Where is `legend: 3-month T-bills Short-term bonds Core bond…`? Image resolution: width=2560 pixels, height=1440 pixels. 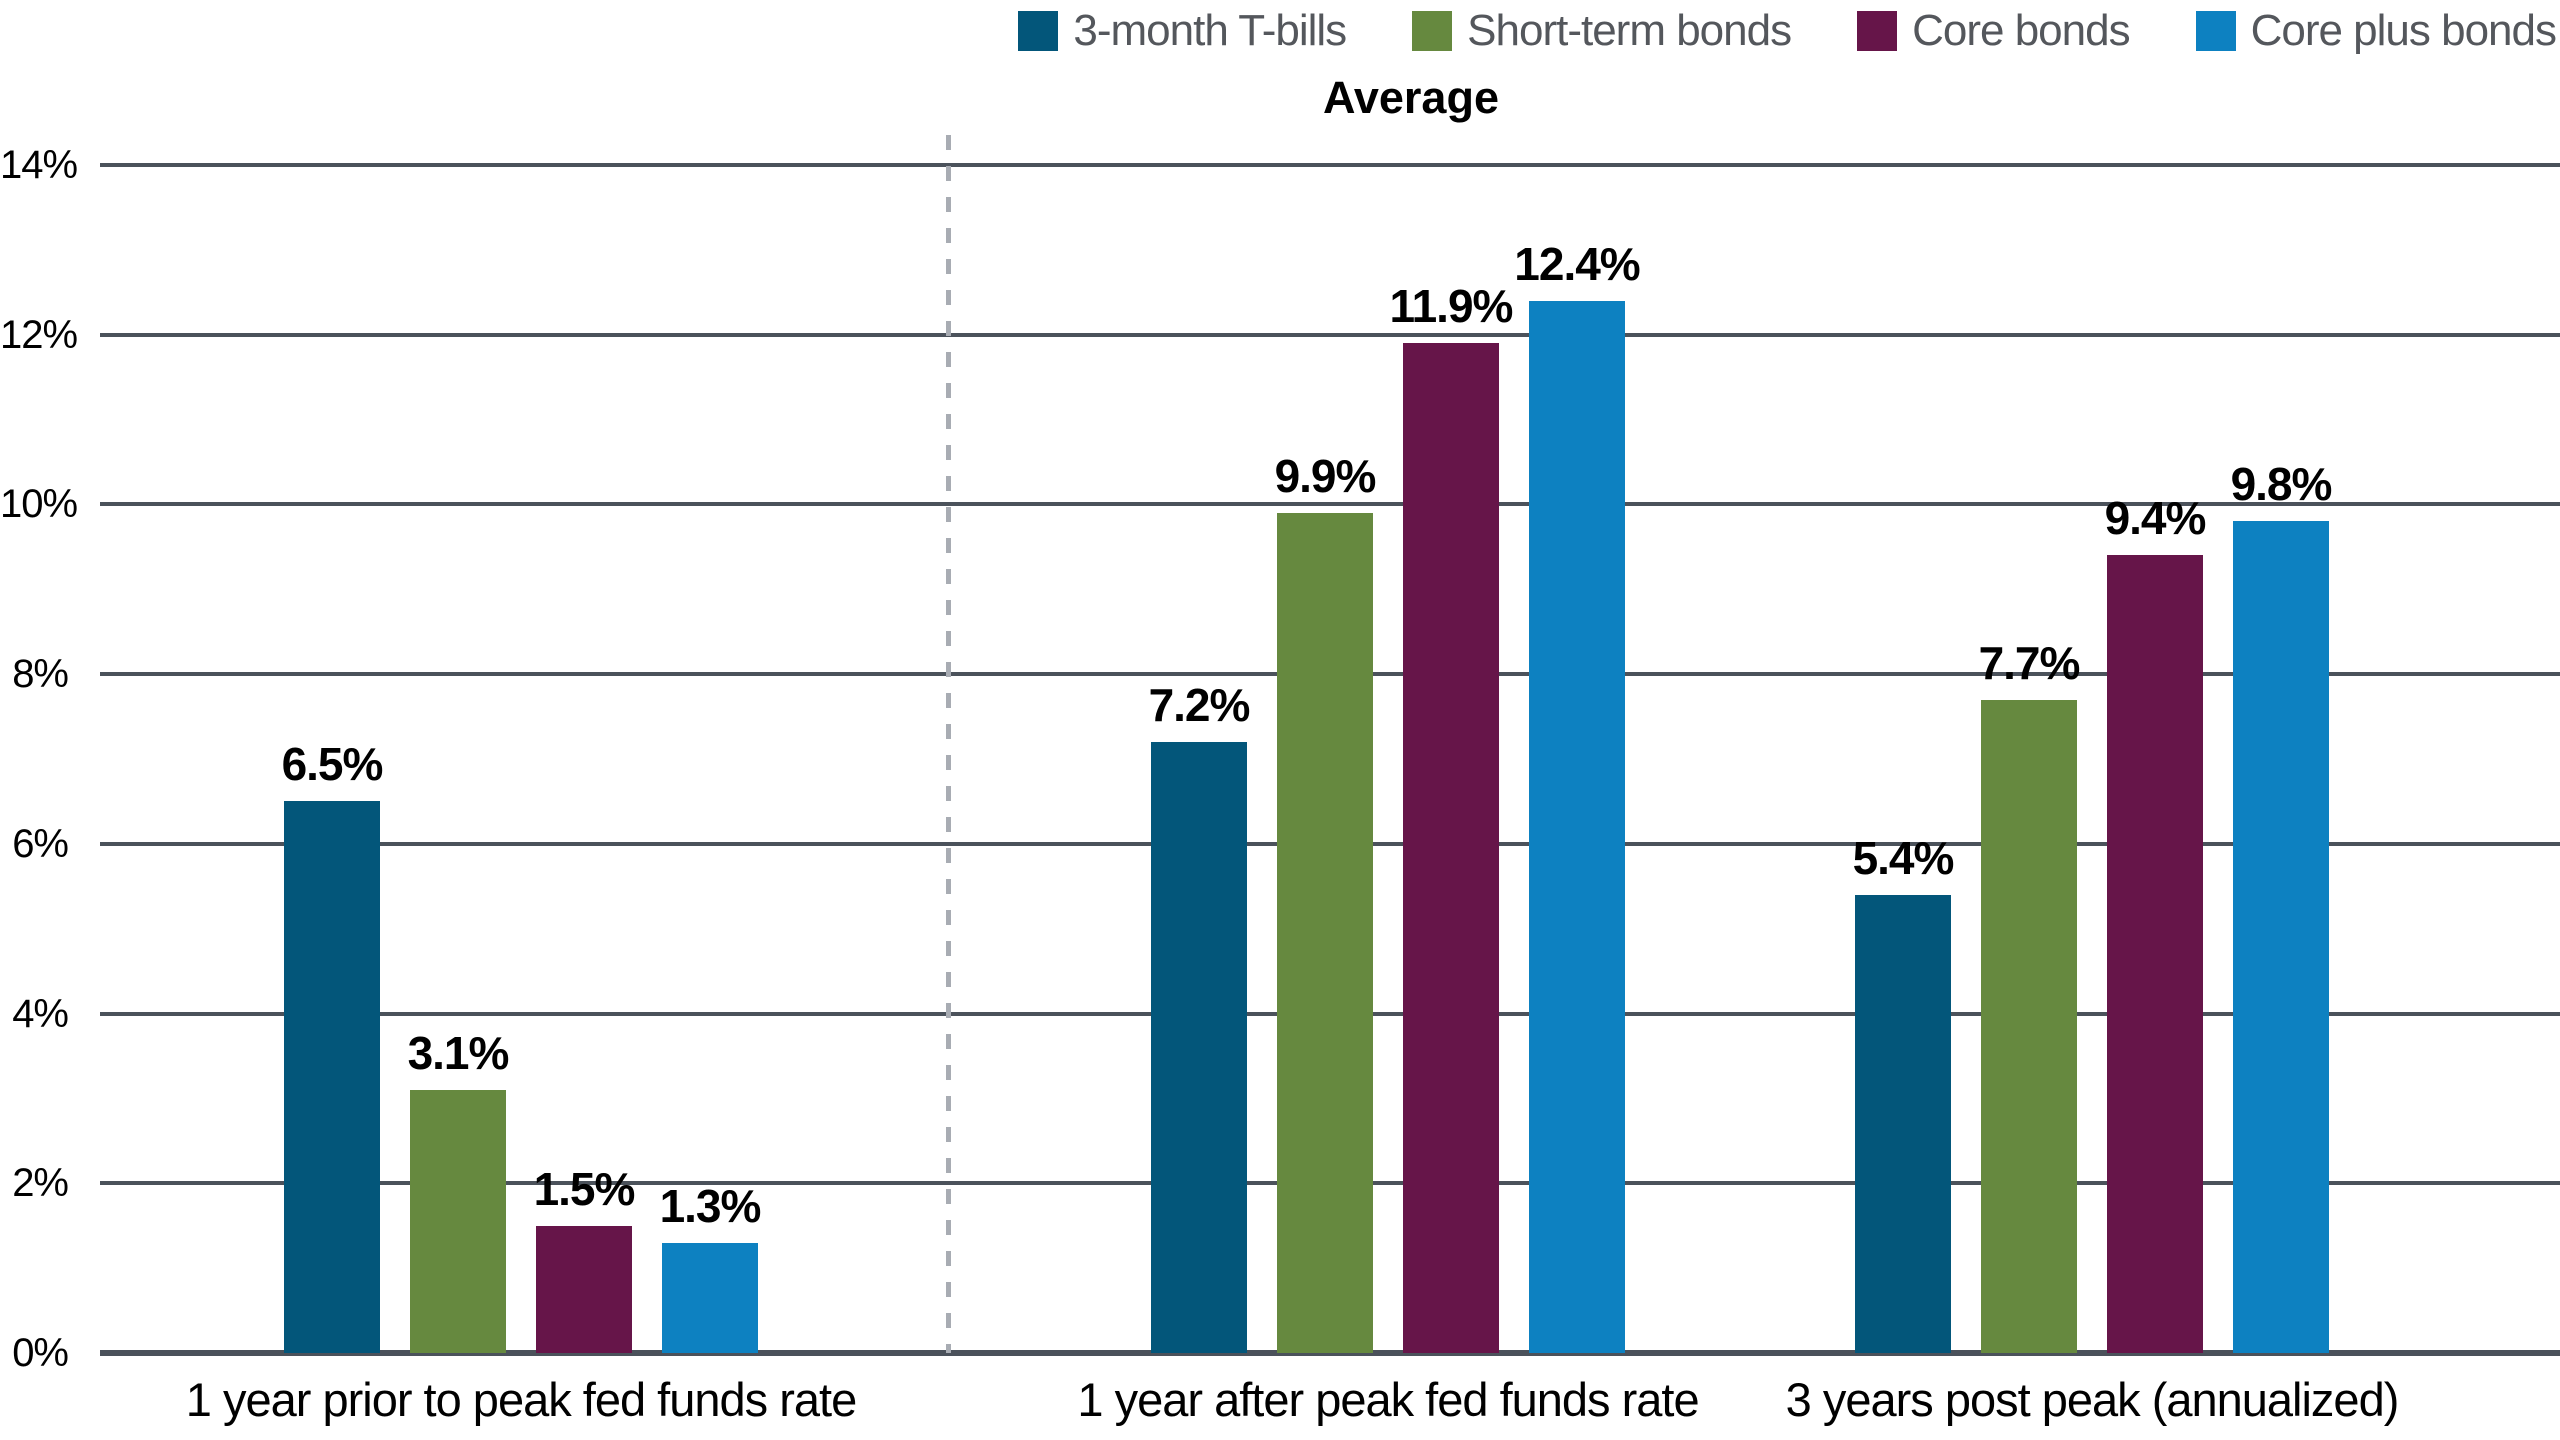
legend: 3-month T-bills Short-term bonds Core bond… is located at coordinates (1787, 31).